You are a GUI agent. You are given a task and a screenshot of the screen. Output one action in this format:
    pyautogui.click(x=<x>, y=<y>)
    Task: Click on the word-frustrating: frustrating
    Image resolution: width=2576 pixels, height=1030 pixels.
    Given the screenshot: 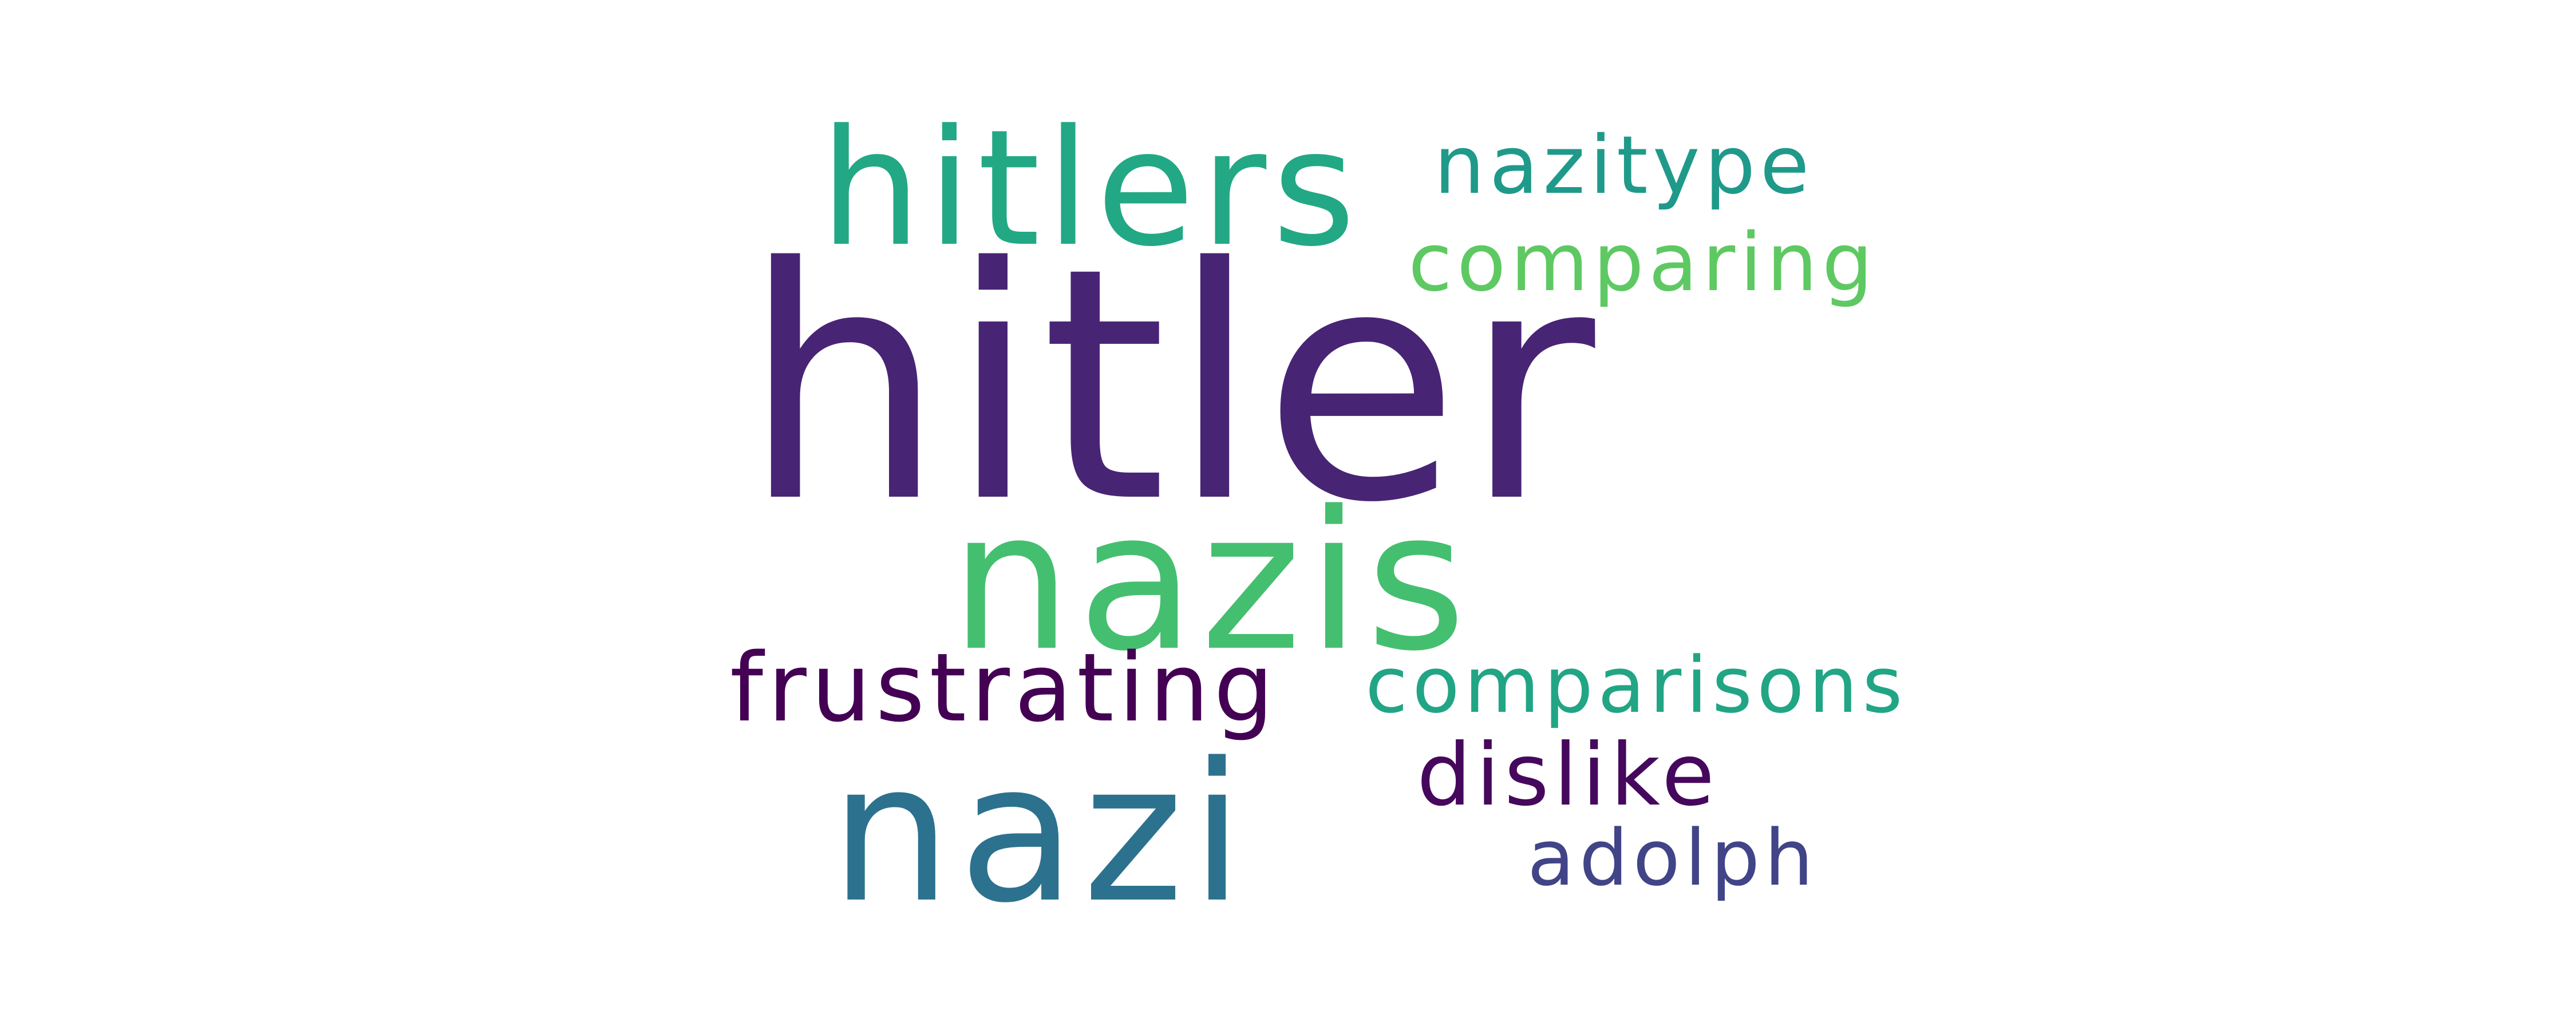 What is the action you would take?
    pyautogui.click(x=1004, y=688)
    